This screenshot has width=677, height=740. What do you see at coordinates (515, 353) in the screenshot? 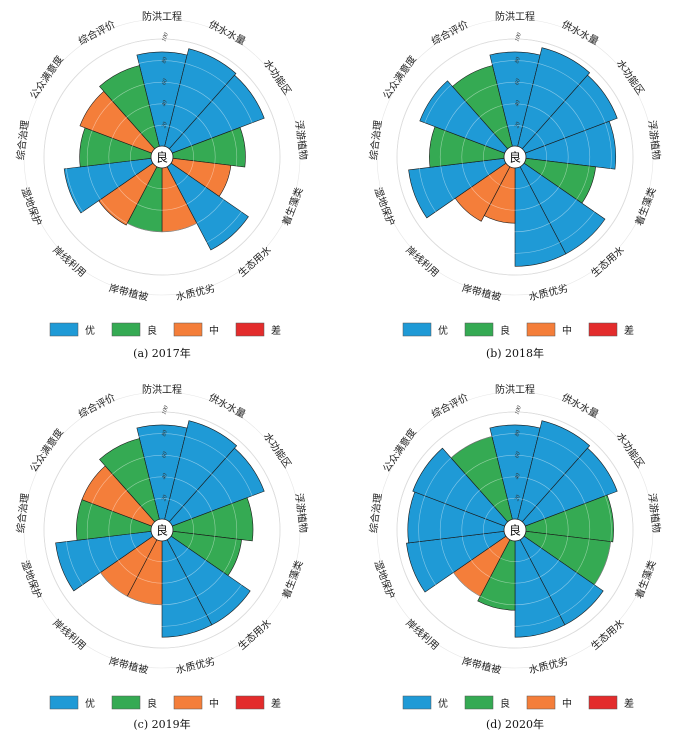
I see `chart-caption: (b) 2018年` at bounding box center [515, 353].